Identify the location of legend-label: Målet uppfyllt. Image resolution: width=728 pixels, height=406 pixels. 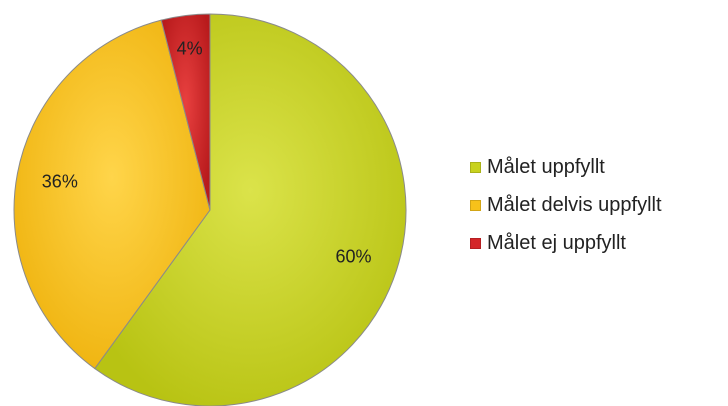
(546, 166).